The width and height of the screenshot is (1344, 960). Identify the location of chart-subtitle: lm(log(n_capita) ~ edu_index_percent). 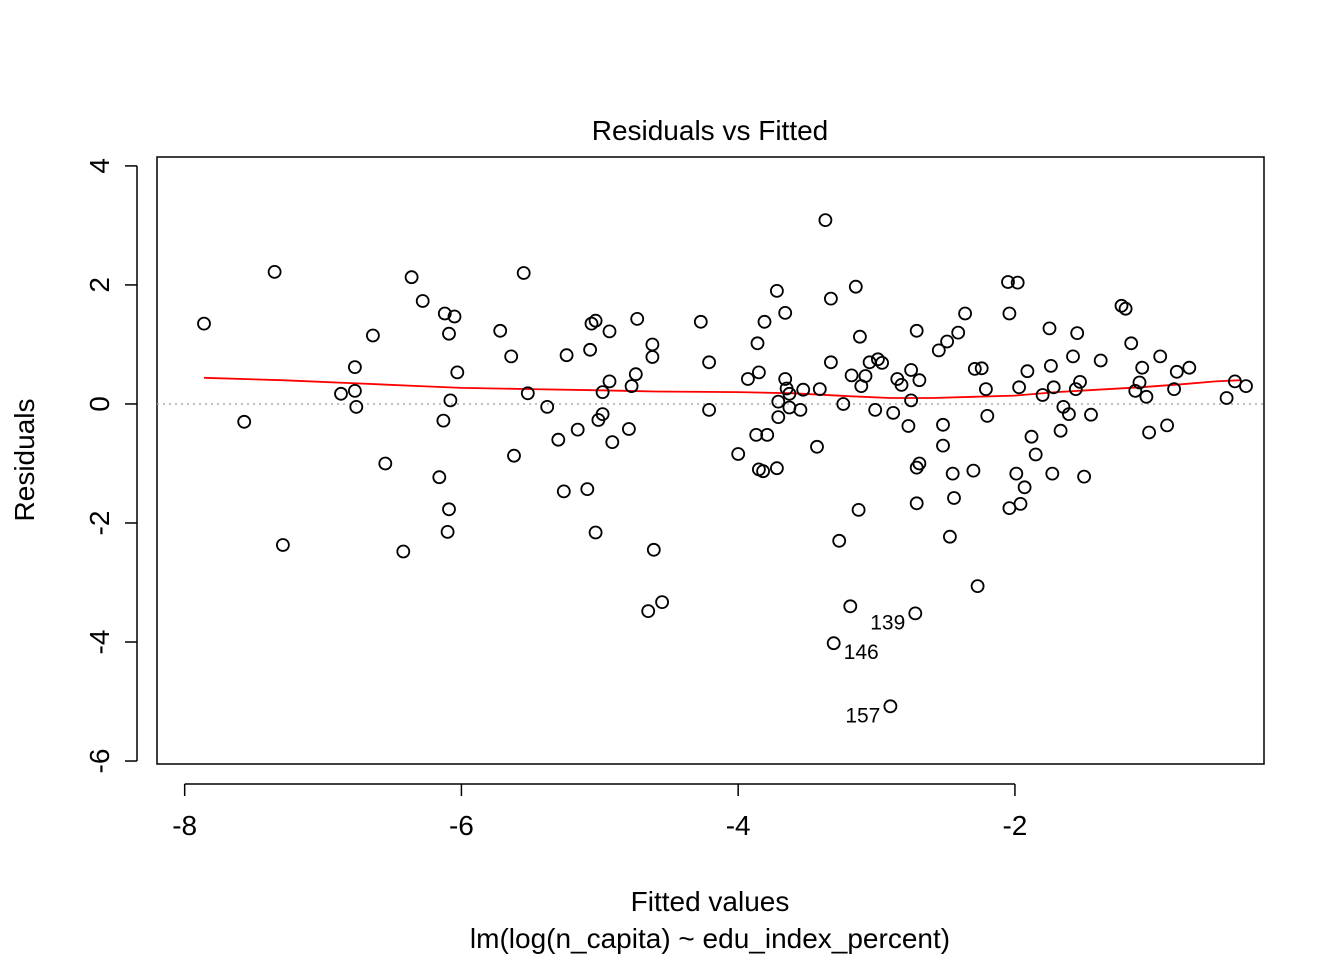
(710, 938).